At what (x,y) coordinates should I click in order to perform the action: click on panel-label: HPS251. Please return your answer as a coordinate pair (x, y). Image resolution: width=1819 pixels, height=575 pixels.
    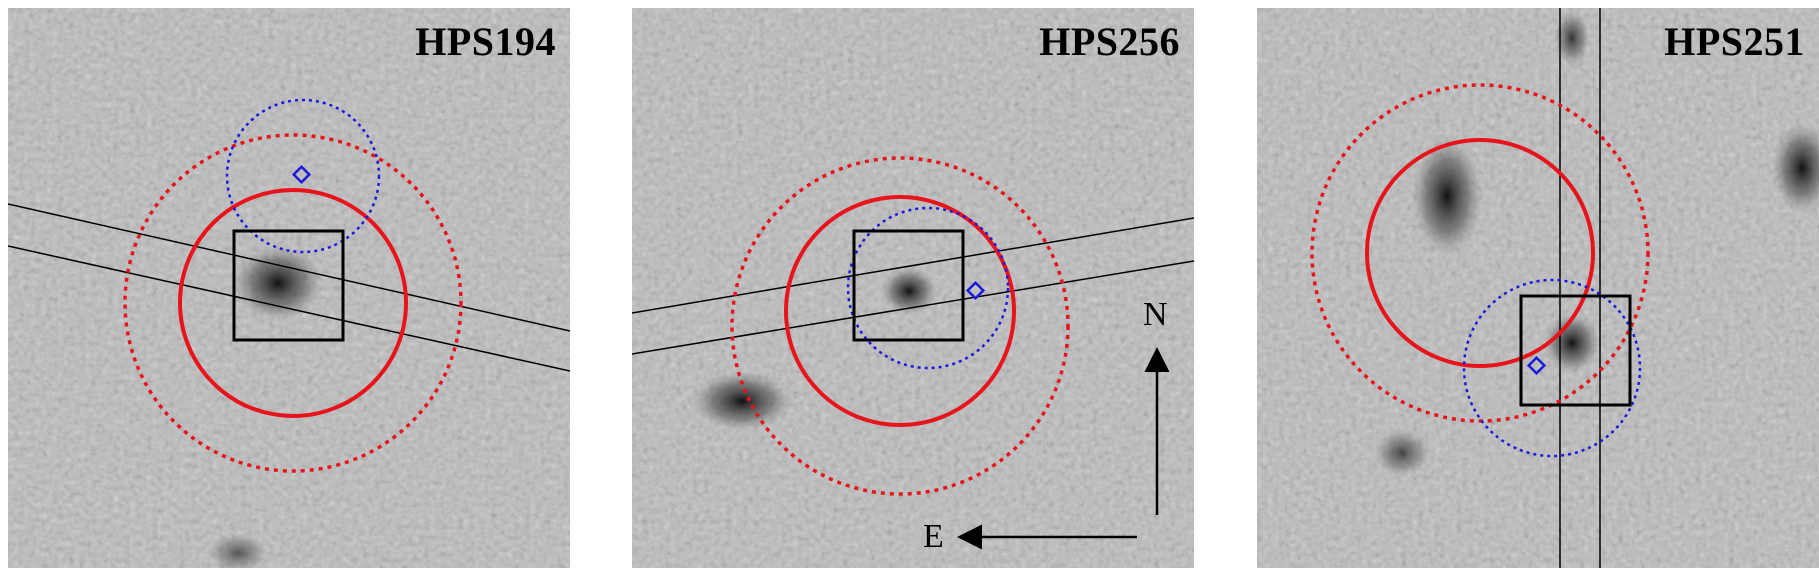
    Looking at the image, I should click on (1734, 41).